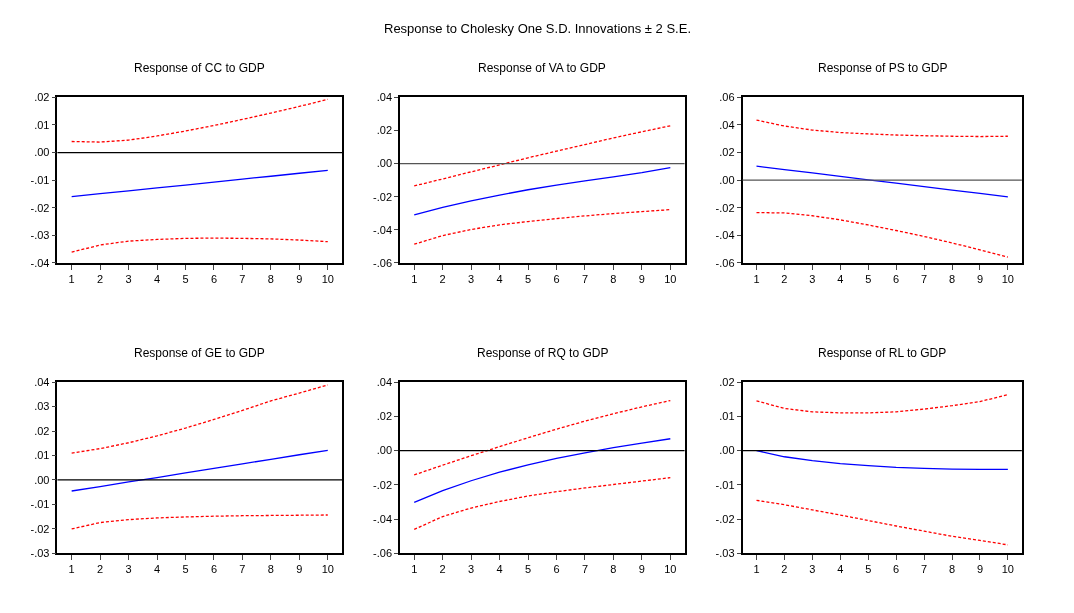 This screenshot has width=1074, height=613. I want to click on chart-title: Response of RL to GDP, so click(882, 353).